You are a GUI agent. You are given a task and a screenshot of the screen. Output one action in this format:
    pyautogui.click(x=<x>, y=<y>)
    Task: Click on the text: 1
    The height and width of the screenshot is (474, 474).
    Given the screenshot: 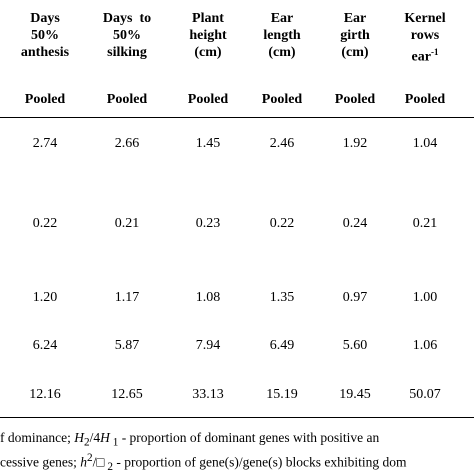 What is the action you would take?
    pyautogui.click(x=114, y=442)
    